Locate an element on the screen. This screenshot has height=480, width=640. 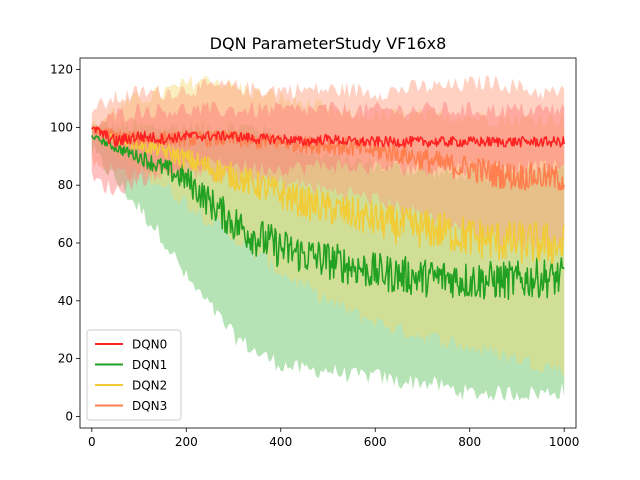
x-tick-label: 200 is located at coordinates (186, 442).